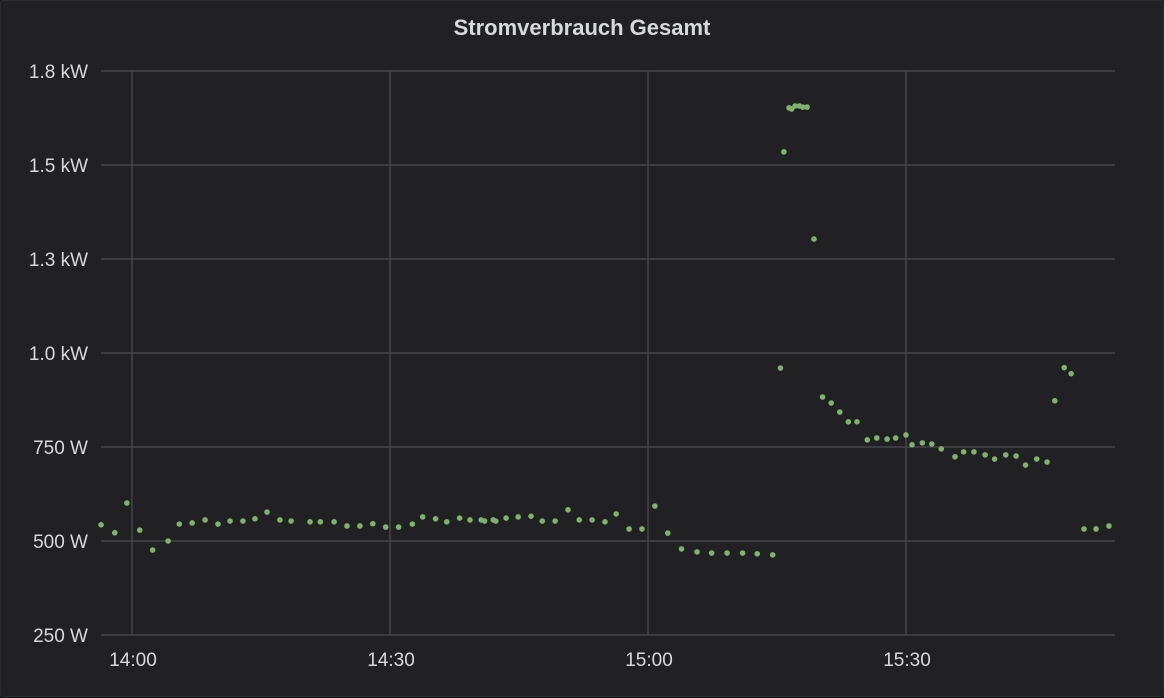  I want to click on y-axis-ticks: 250 W 500 W 750 W 1.0 kW 1.3 kW 1.5 kW 1.8 kW, so click(58, 354).